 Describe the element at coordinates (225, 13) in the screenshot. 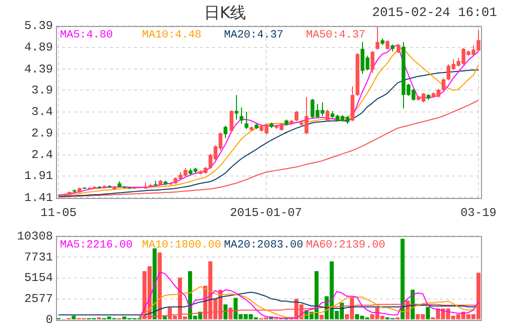

I see `chart-title: 日K线` at that location.